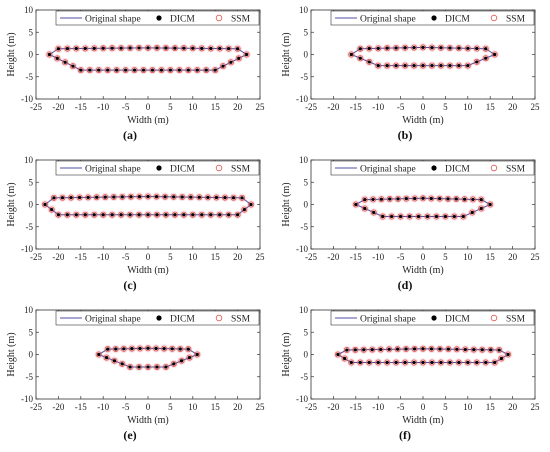 The width and height of the screenshot is (550, 452). What do you see at coordinates (423, 257) in the screenshot?
I see `x-tick-label: 0` at bounding box center [423, 257].